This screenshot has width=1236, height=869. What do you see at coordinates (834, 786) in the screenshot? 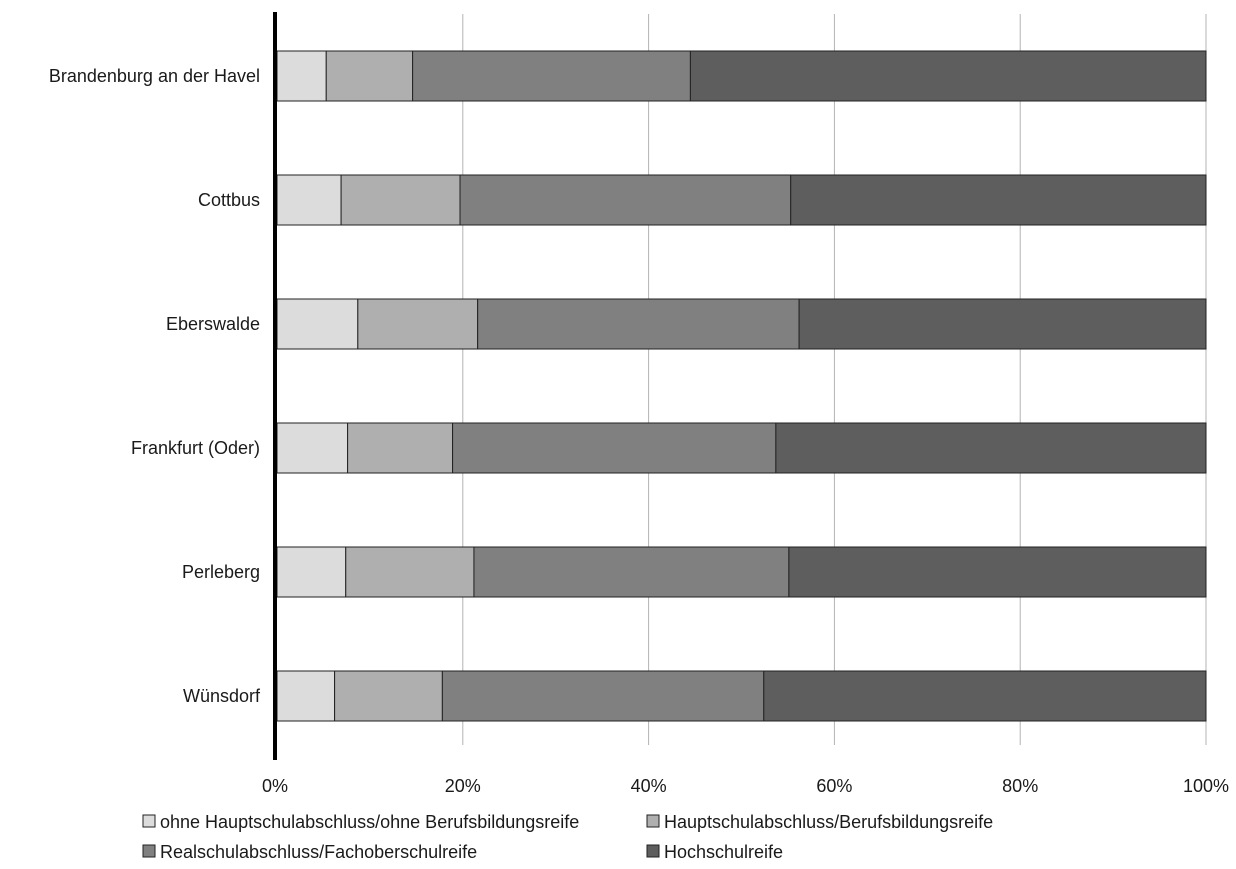
I see `x-tick-label: 60%` at bounding box center [834, 786].